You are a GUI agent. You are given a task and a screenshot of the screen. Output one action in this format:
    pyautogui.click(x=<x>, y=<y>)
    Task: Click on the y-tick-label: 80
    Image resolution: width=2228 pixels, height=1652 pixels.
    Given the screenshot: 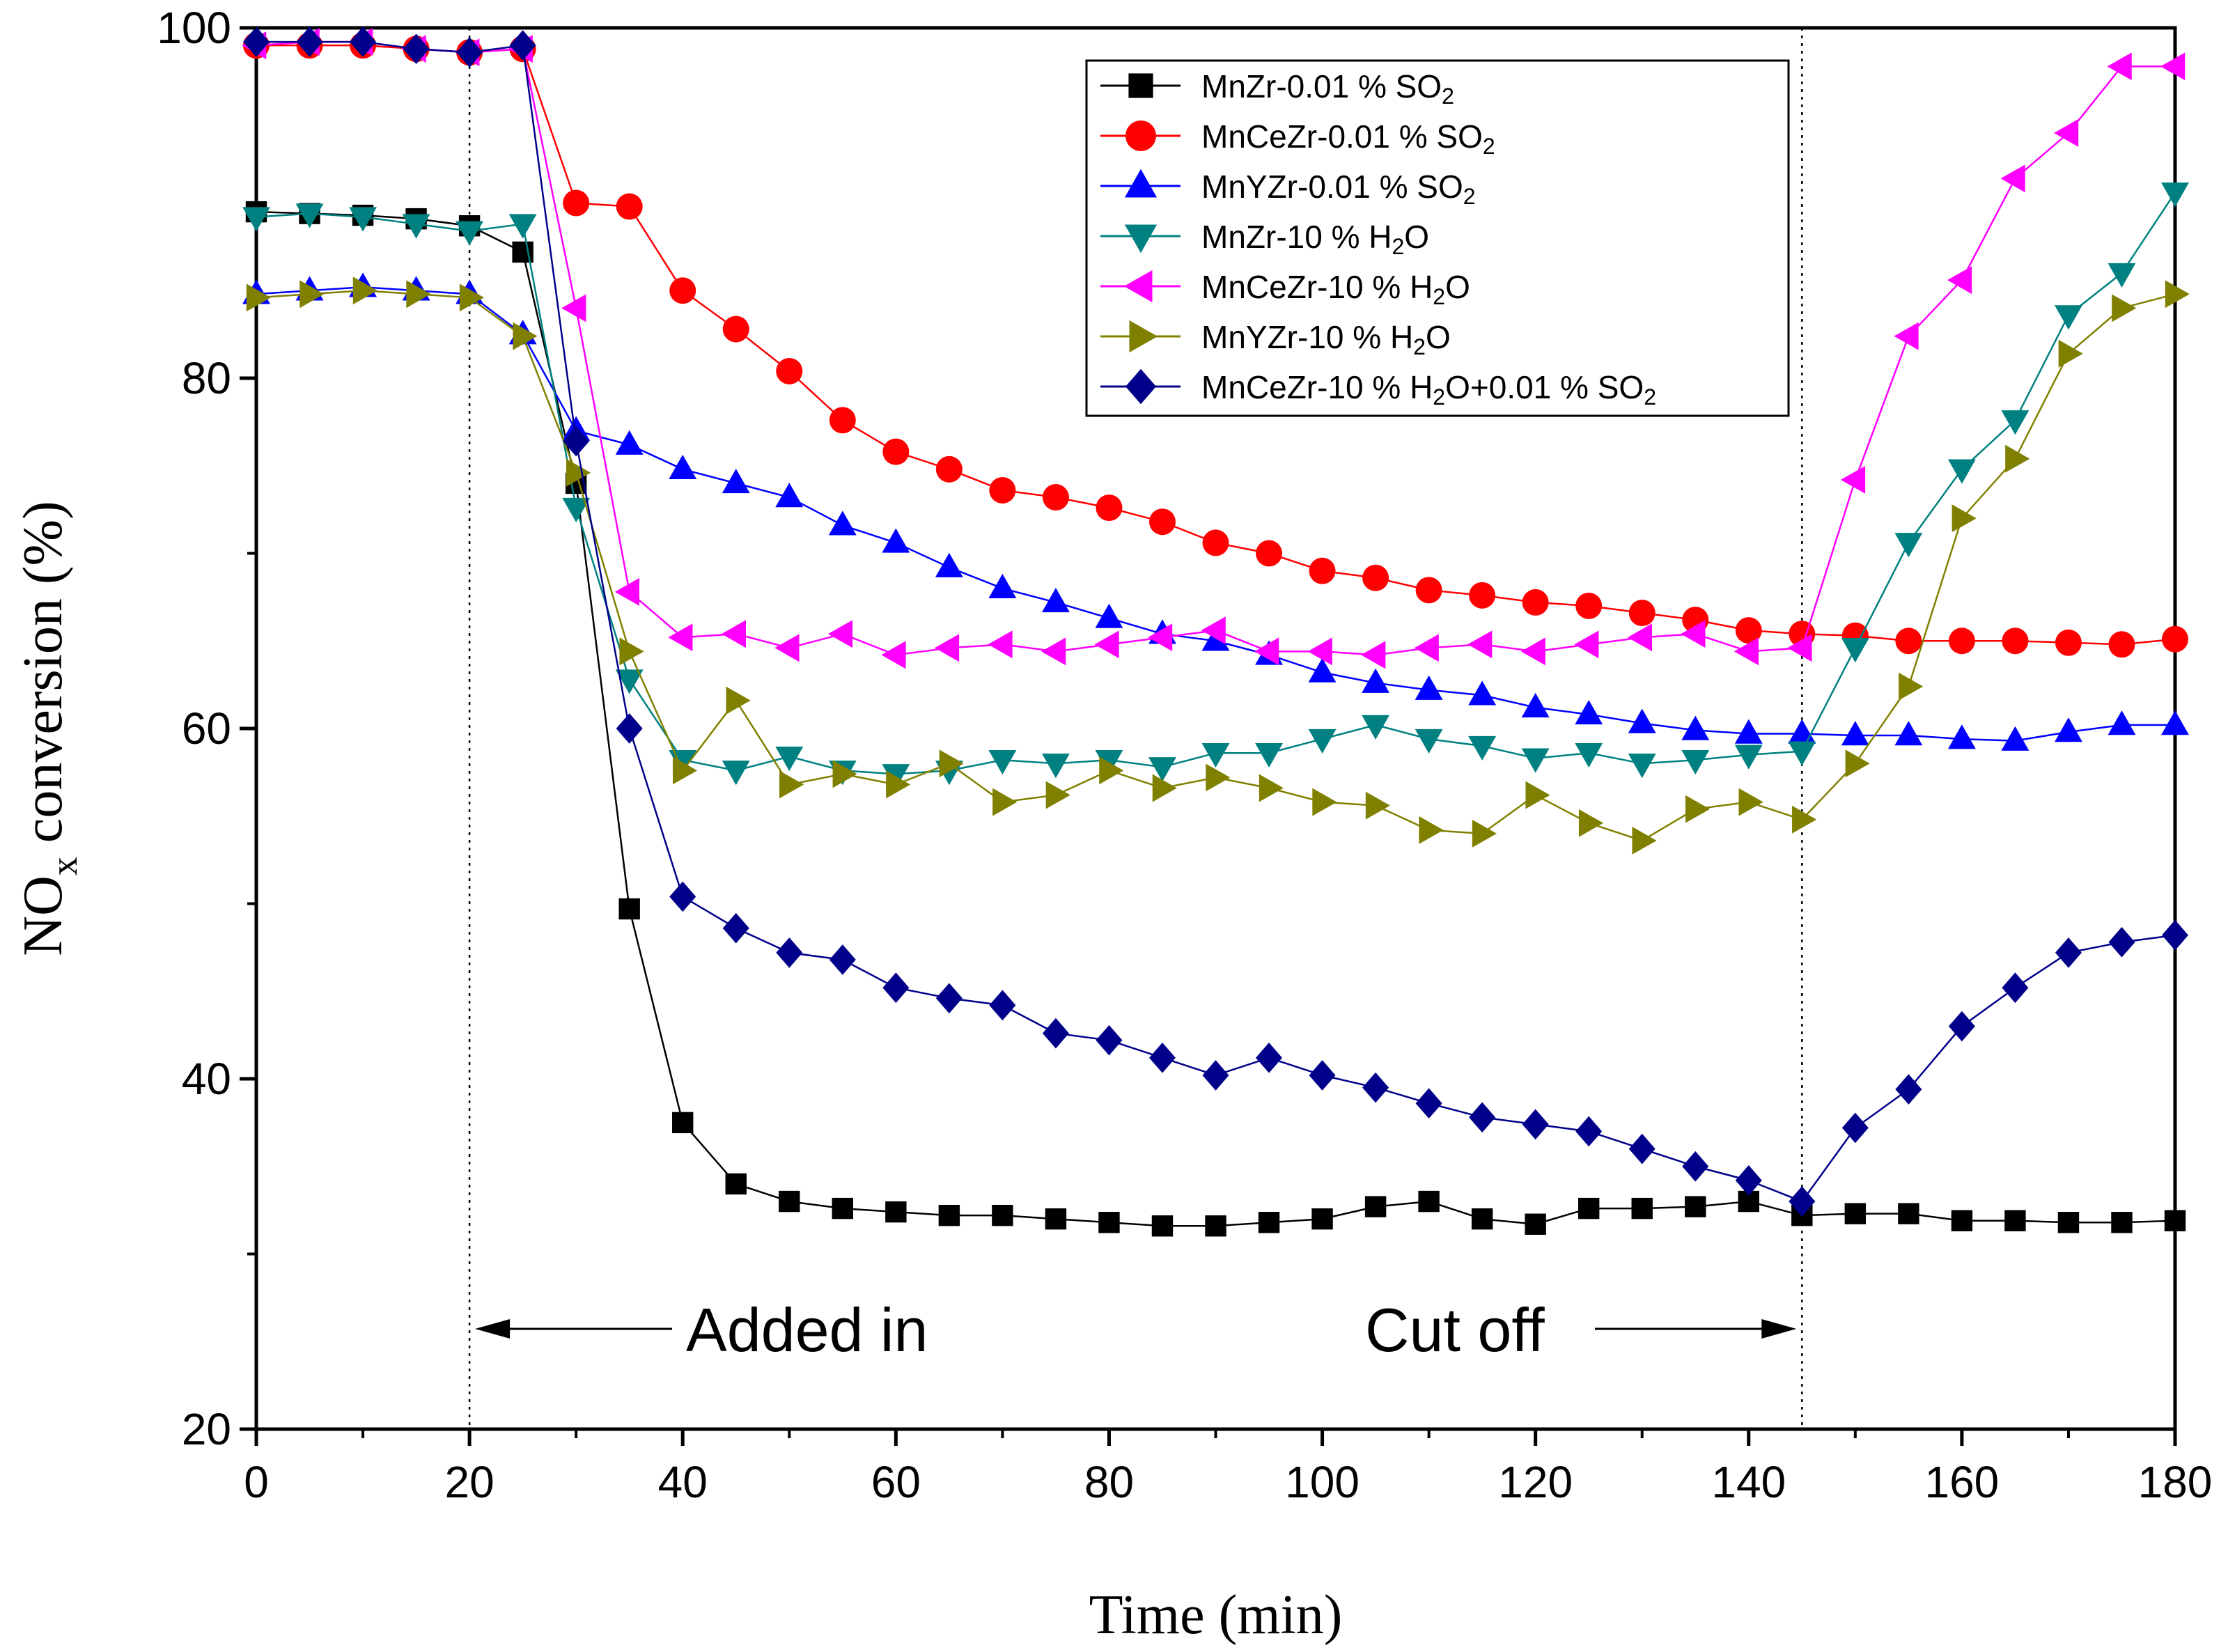 What is the action you would take?
    pyautogui.click(x=206, y=378)
    